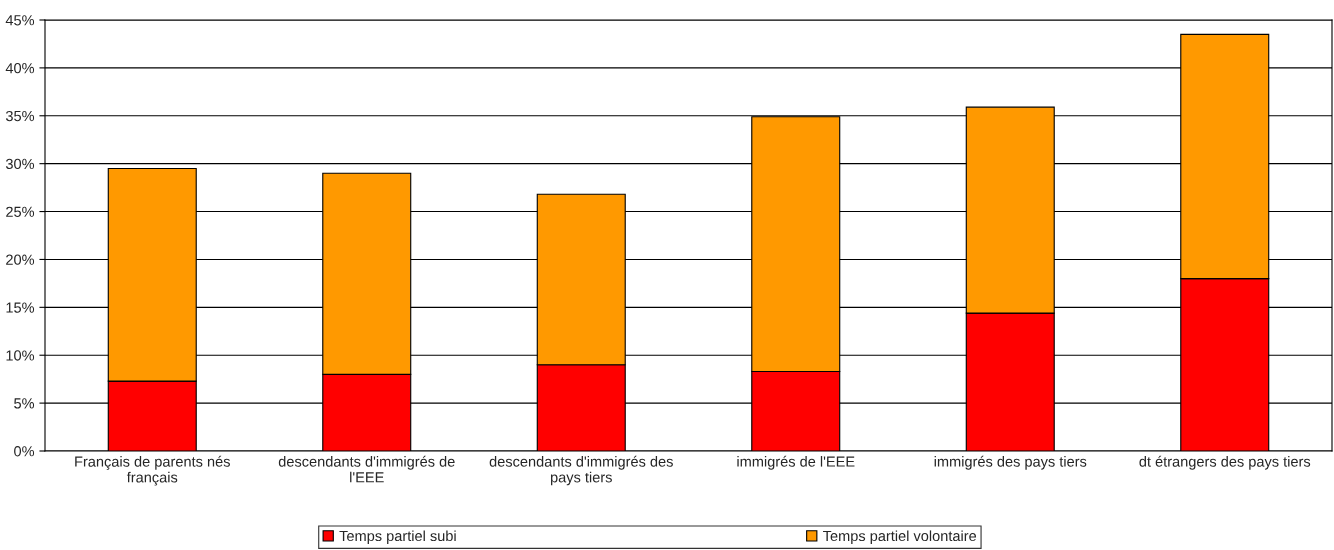  What do you see at coordinates (900, 537) in the screenshot?
I see `legend-label: Temps partiel volontaire` at bounding box center [900, 537].